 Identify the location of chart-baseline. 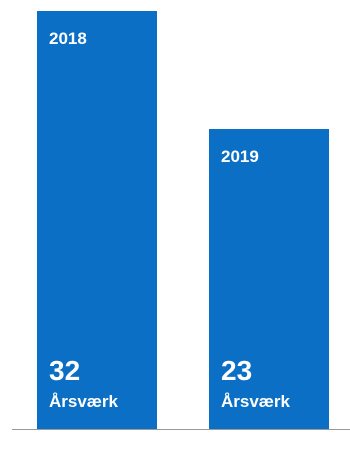
(181, 429).